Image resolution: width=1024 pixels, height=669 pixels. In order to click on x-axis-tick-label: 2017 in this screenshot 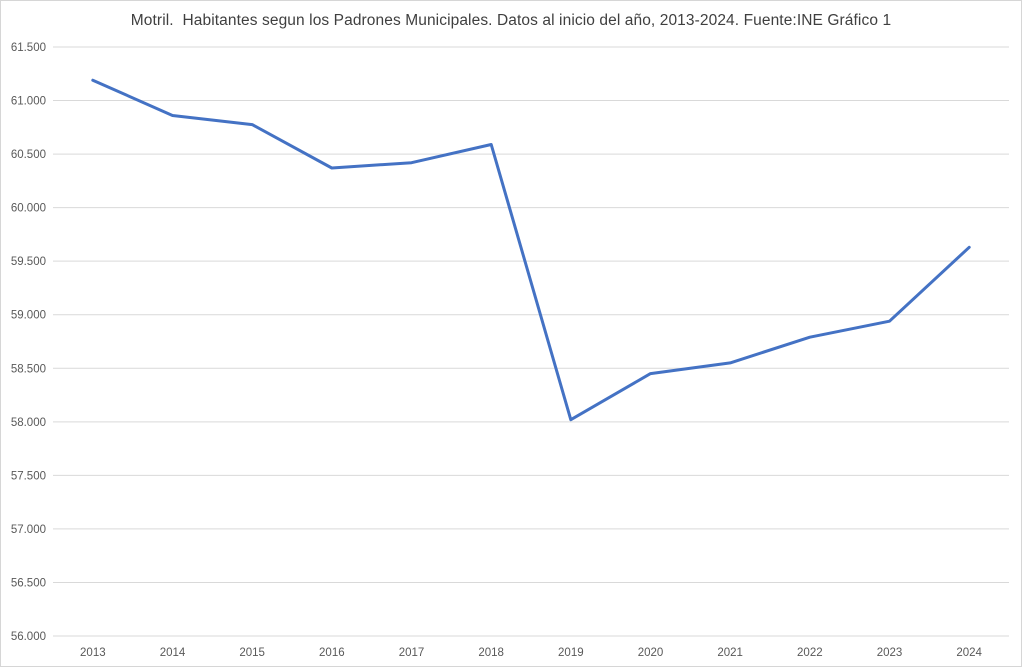, I will do `click(412, 653)`.